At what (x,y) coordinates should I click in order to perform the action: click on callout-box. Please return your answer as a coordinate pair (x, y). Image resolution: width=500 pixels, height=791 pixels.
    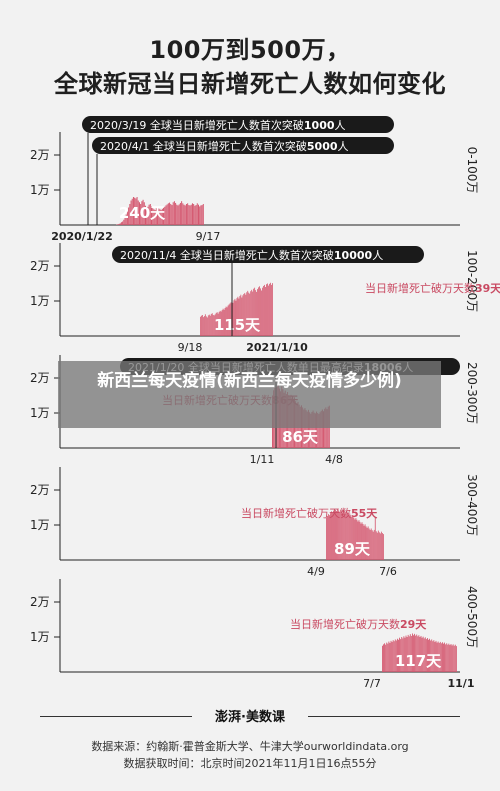
    Looking at the image, I should click on (243, 145).